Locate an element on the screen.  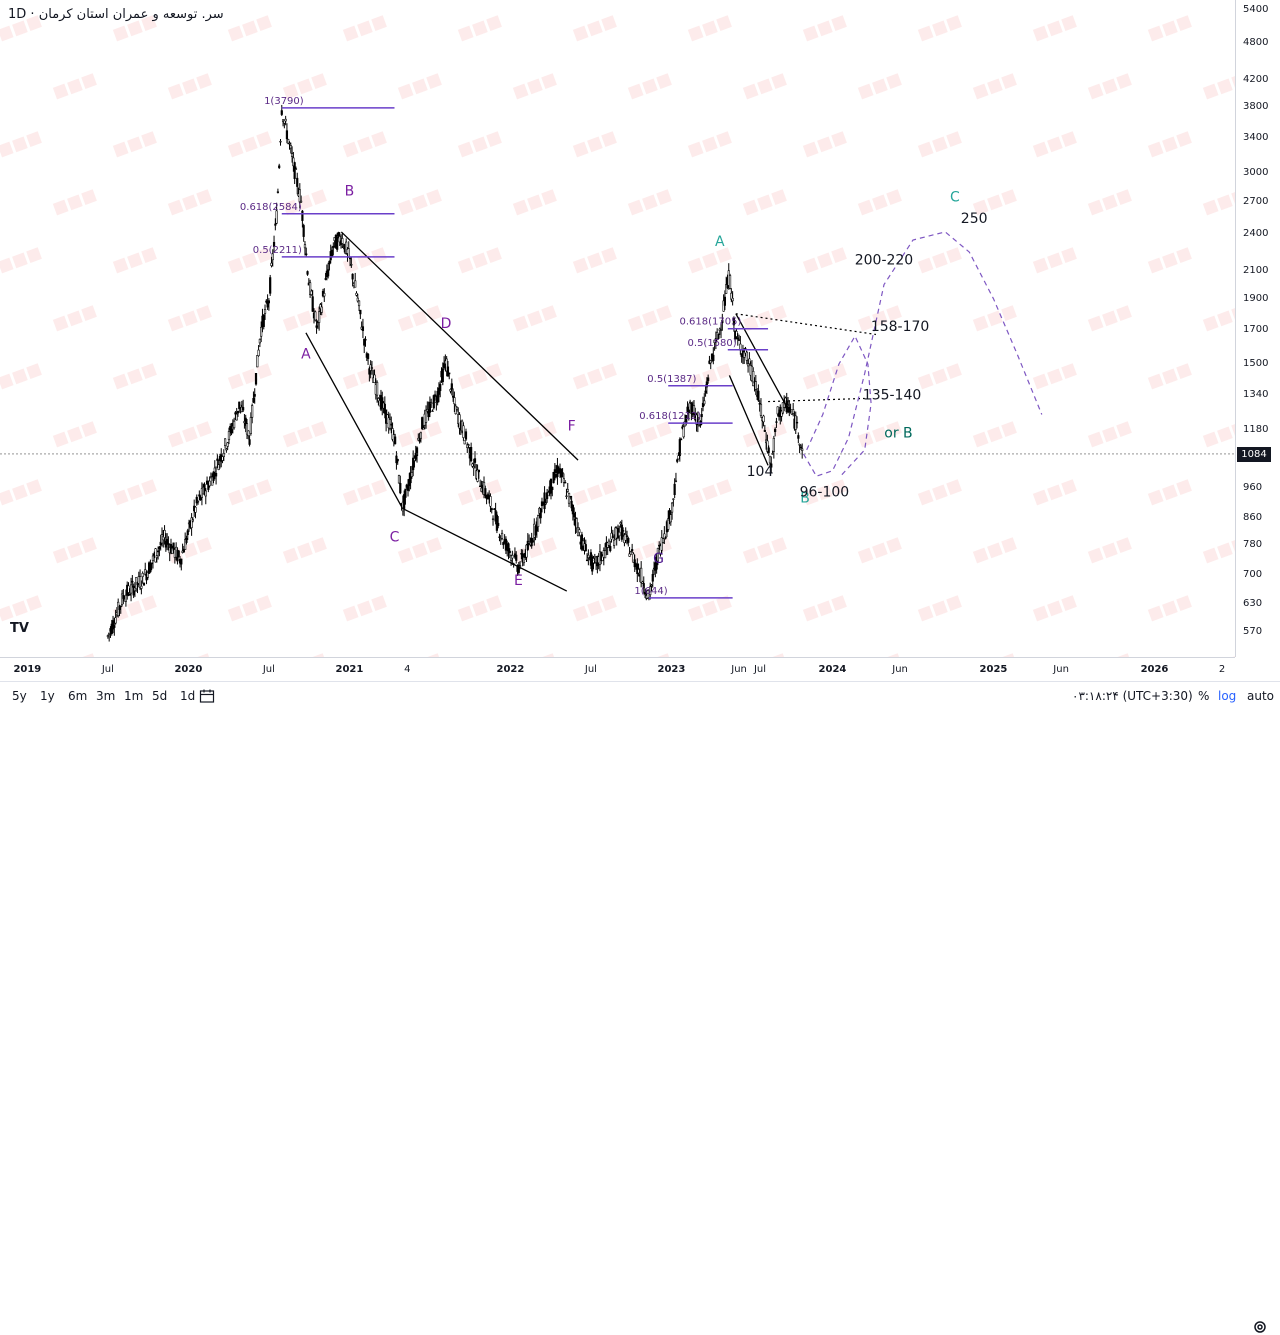
annotation-label: 200-220 is located at coordinates (884, 261).